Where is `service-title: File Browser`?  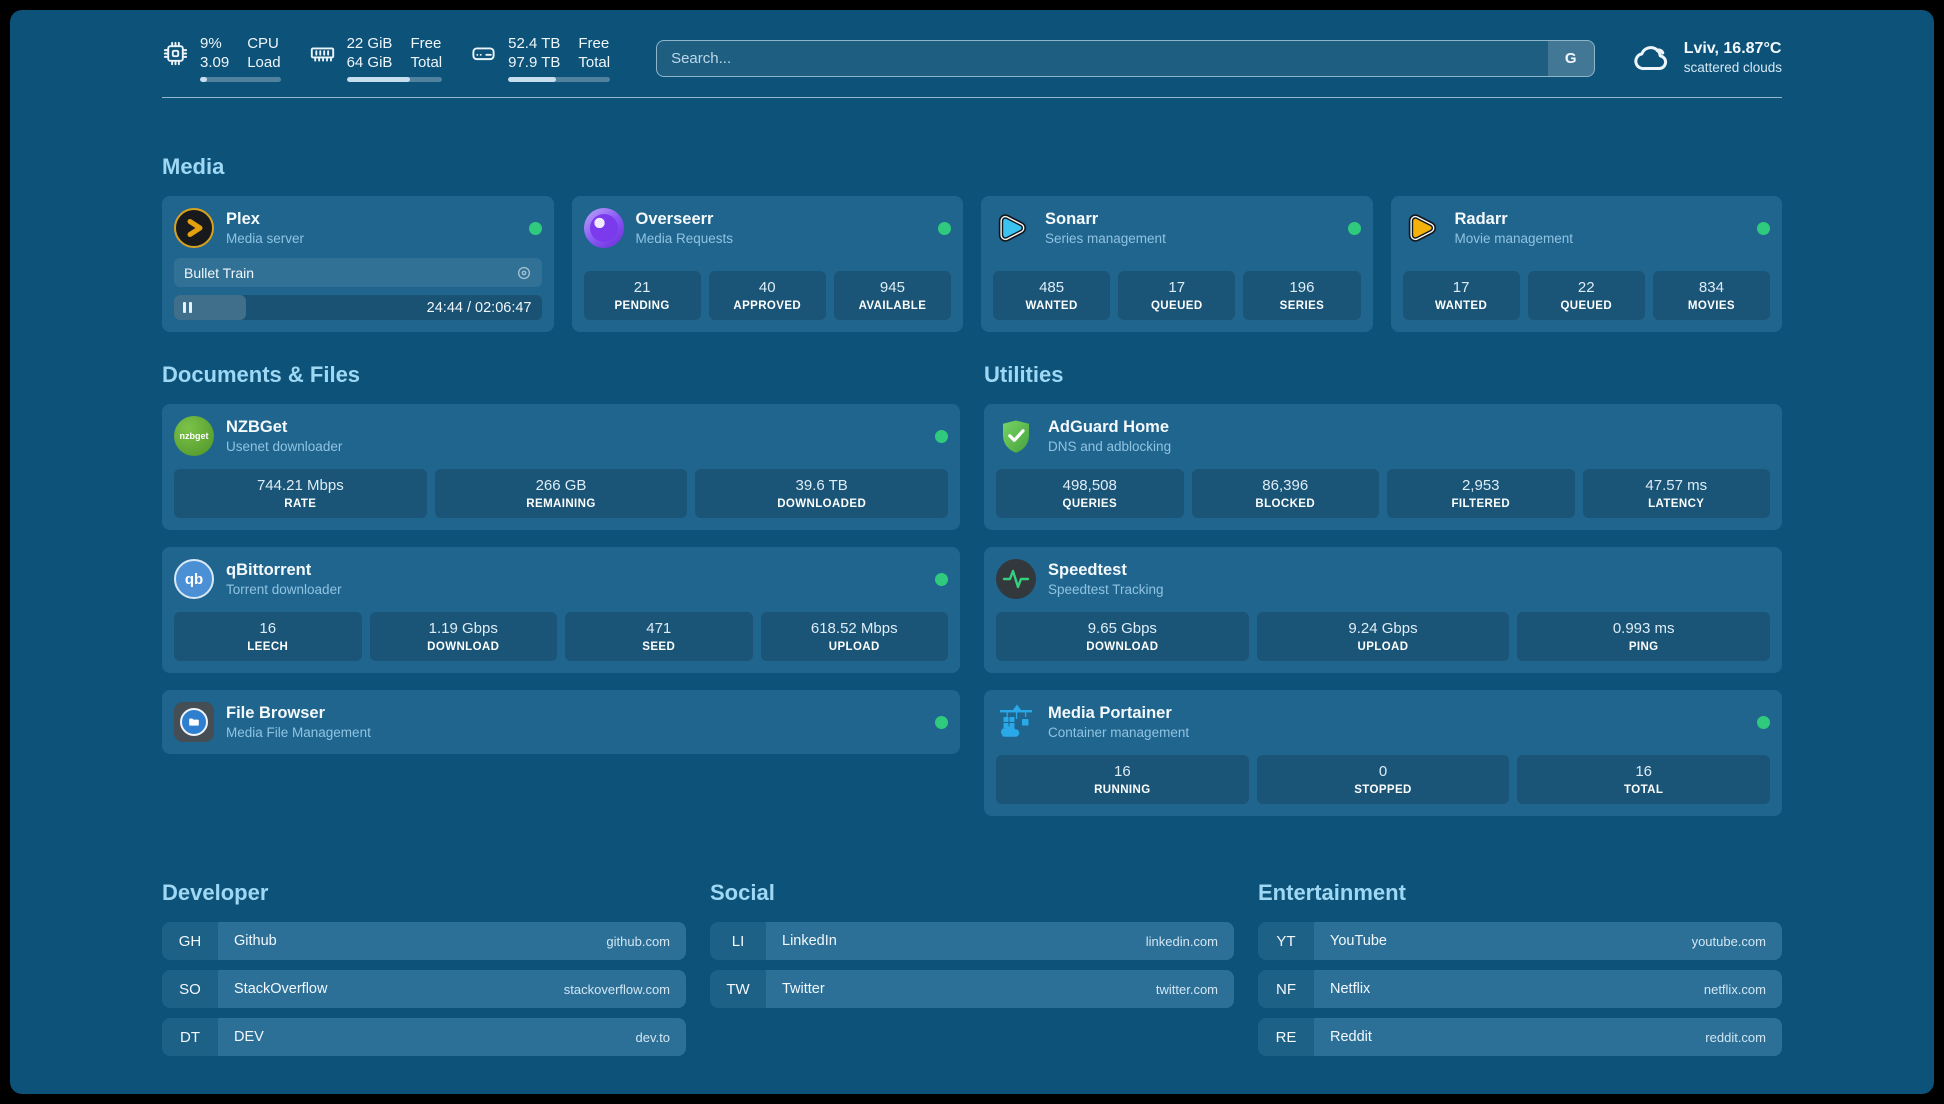 service-title: File Browser is located at coordinates (276, 713).